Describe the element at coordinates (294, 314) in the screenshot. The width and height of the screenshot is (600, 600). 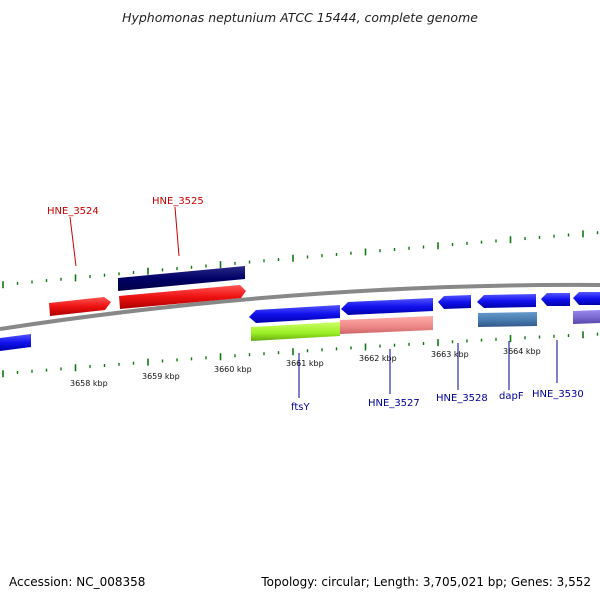
I see `gene-ftsy-arrow` at that location.